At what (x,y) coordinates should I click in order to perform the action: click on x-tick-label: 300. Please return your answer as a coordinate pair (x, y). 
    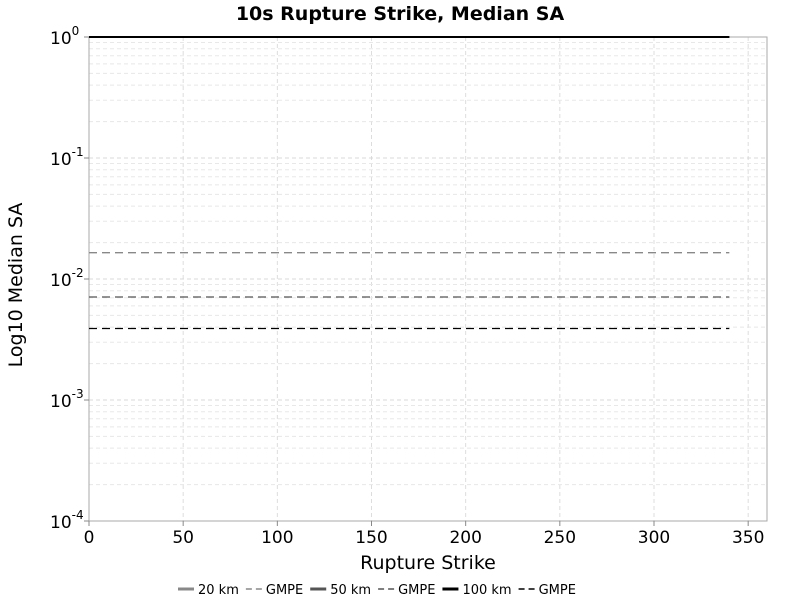
    Looking at the image, I should click on (654, 538).